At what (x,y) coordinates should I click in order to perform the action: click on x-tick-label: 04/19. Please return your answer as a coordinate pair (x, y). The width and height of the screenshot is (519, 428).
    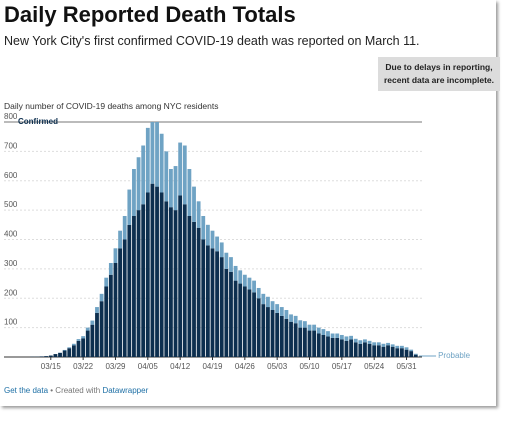
    Looking at the image, I should click on (212, 366).